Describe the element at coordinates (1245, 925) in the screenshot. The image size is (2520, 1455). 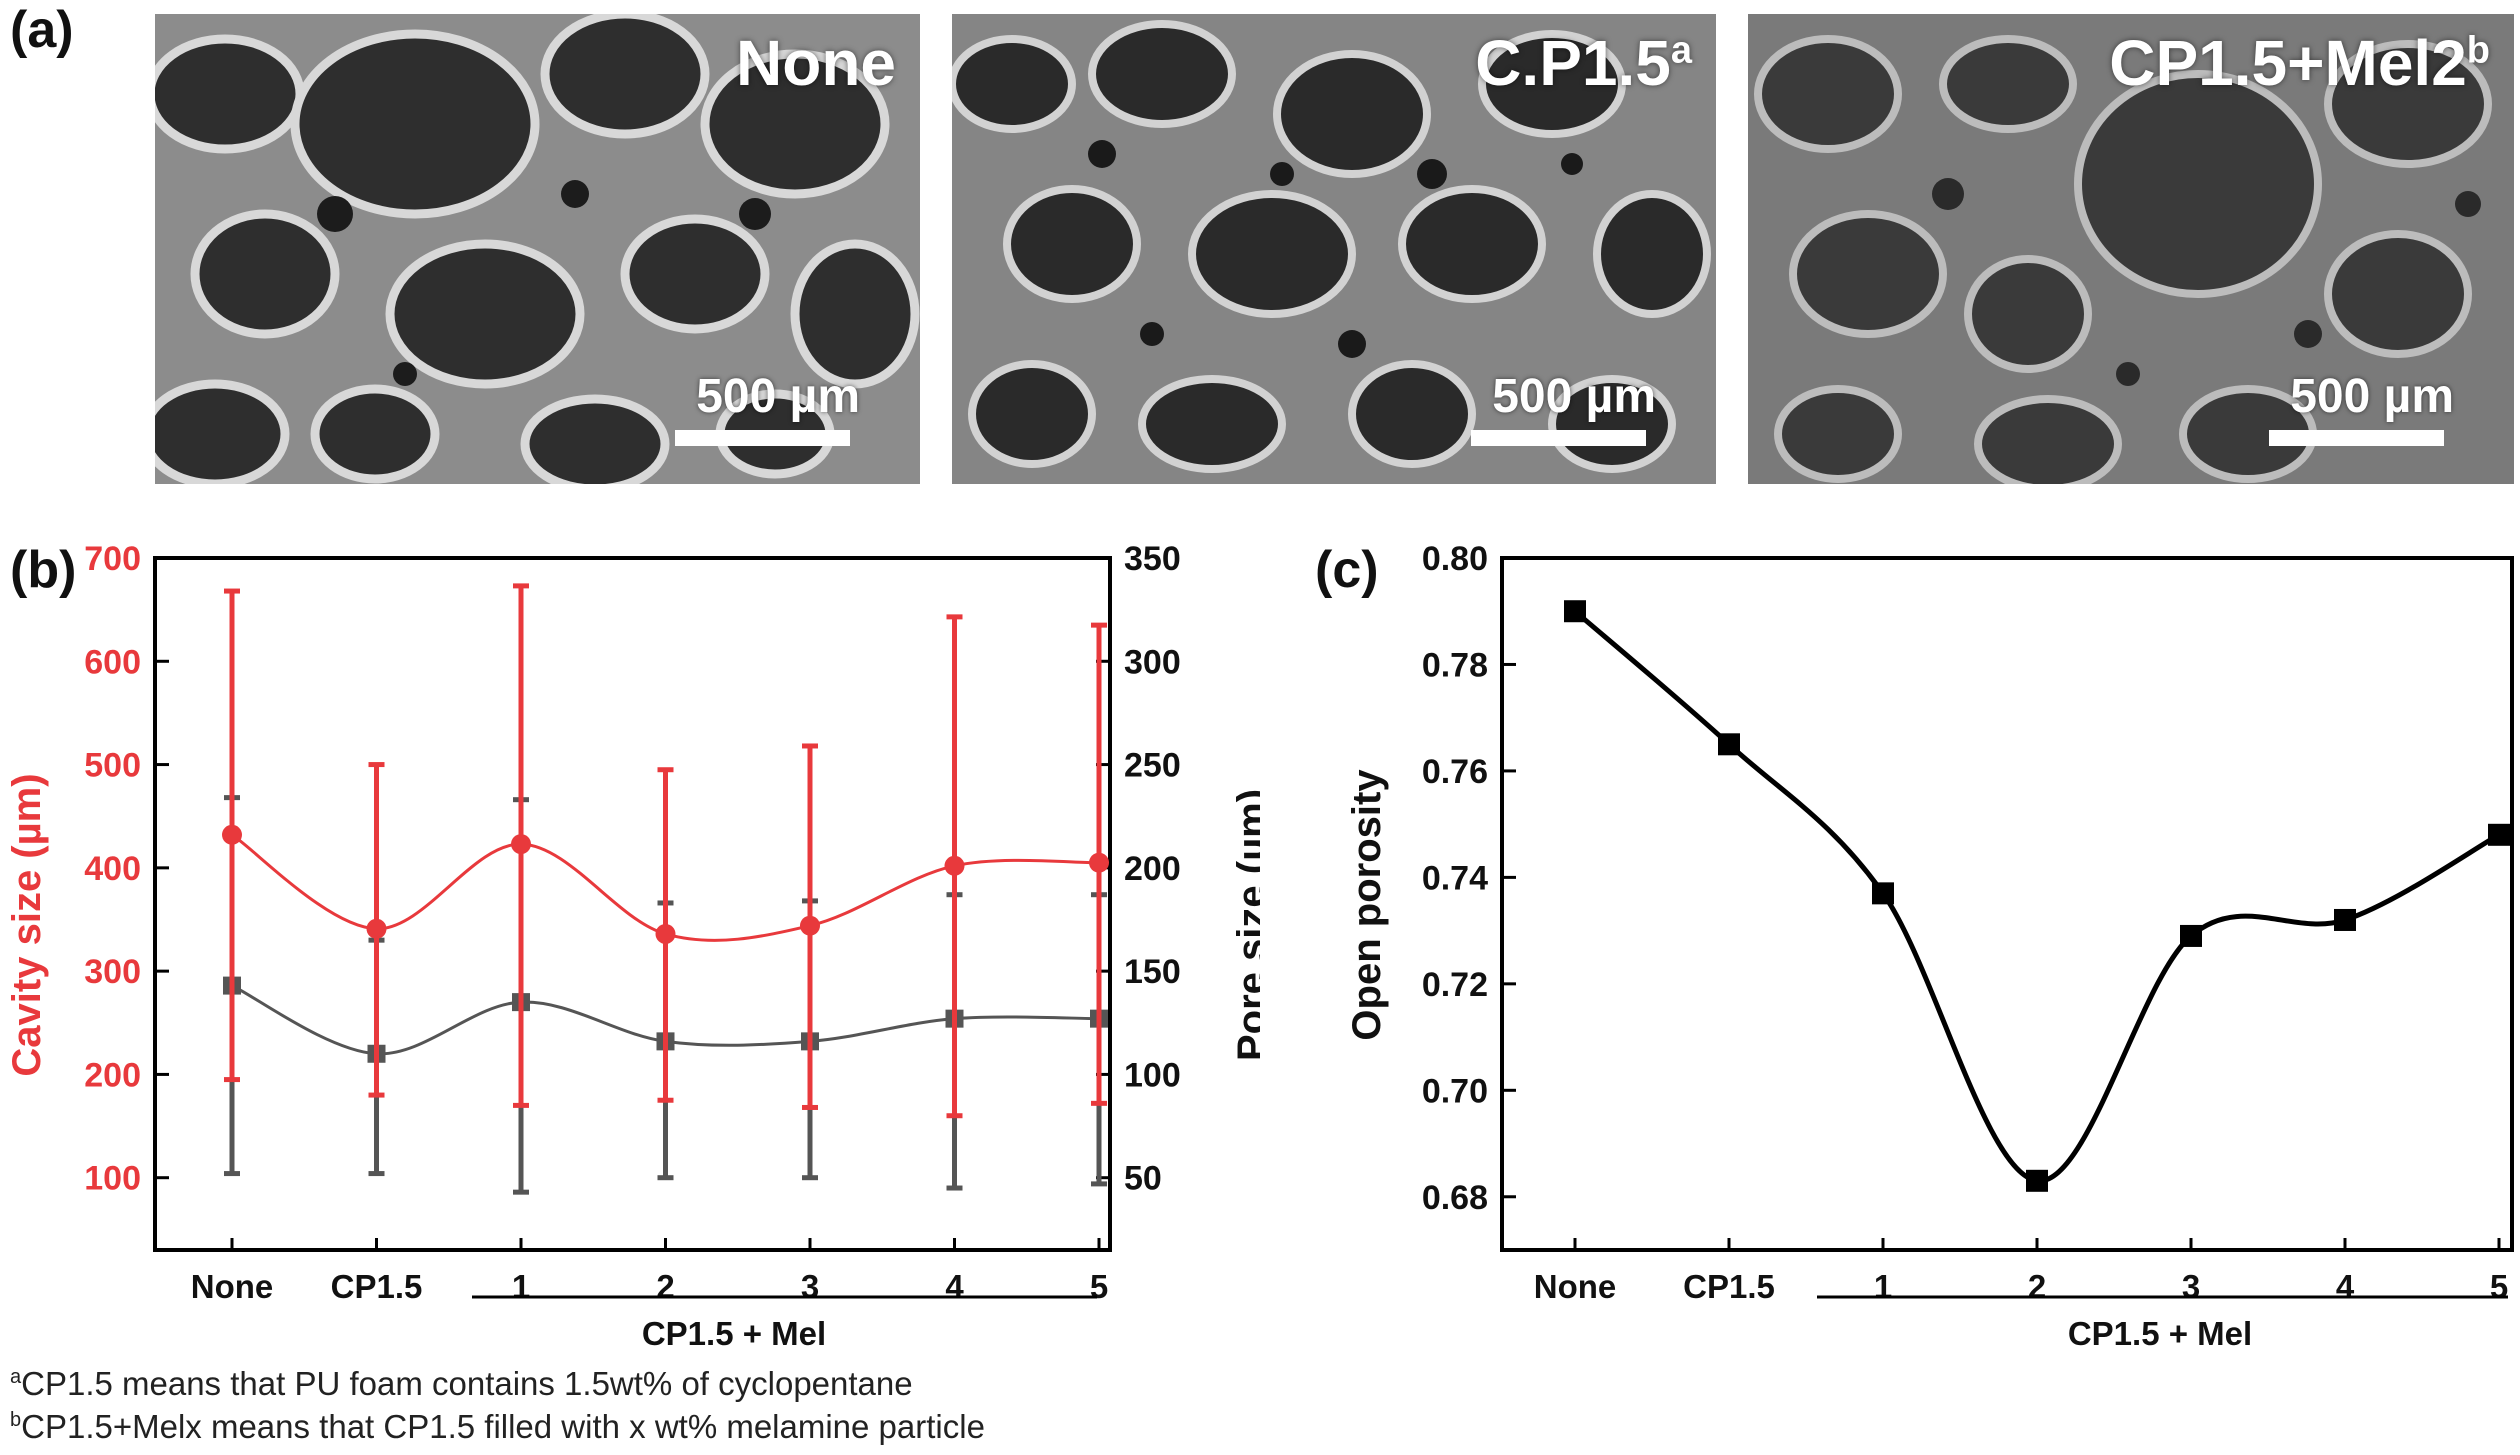
I see `y-axis-right-label: Pore size (µm)` at that location.